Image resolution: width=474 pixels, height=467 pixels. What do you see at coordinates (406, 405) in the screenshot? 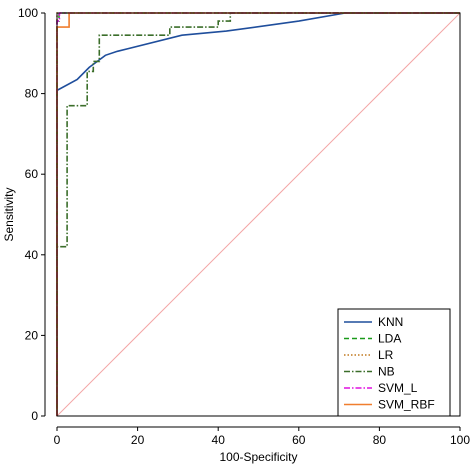
I see `legend-label-svm-rbf: SVM_RBF` at bounding box center [406, 405].